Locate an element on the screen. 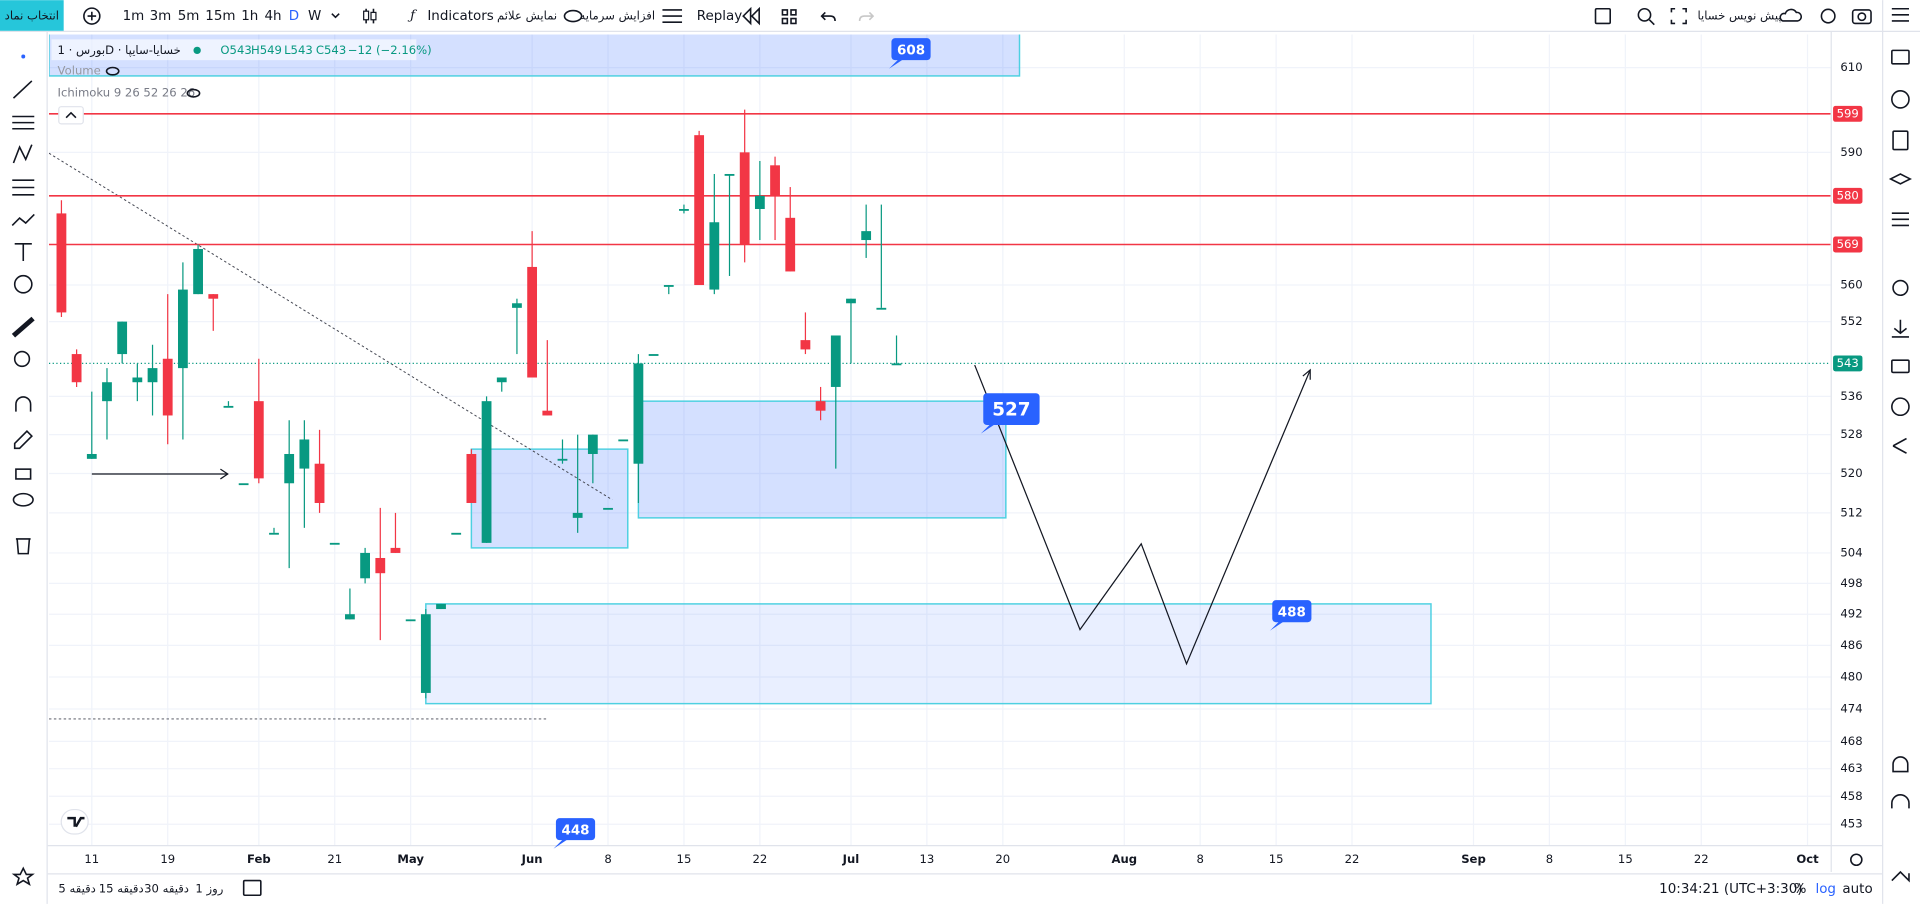  y-tick-label: 504 is located at coordinates (1851, 552).